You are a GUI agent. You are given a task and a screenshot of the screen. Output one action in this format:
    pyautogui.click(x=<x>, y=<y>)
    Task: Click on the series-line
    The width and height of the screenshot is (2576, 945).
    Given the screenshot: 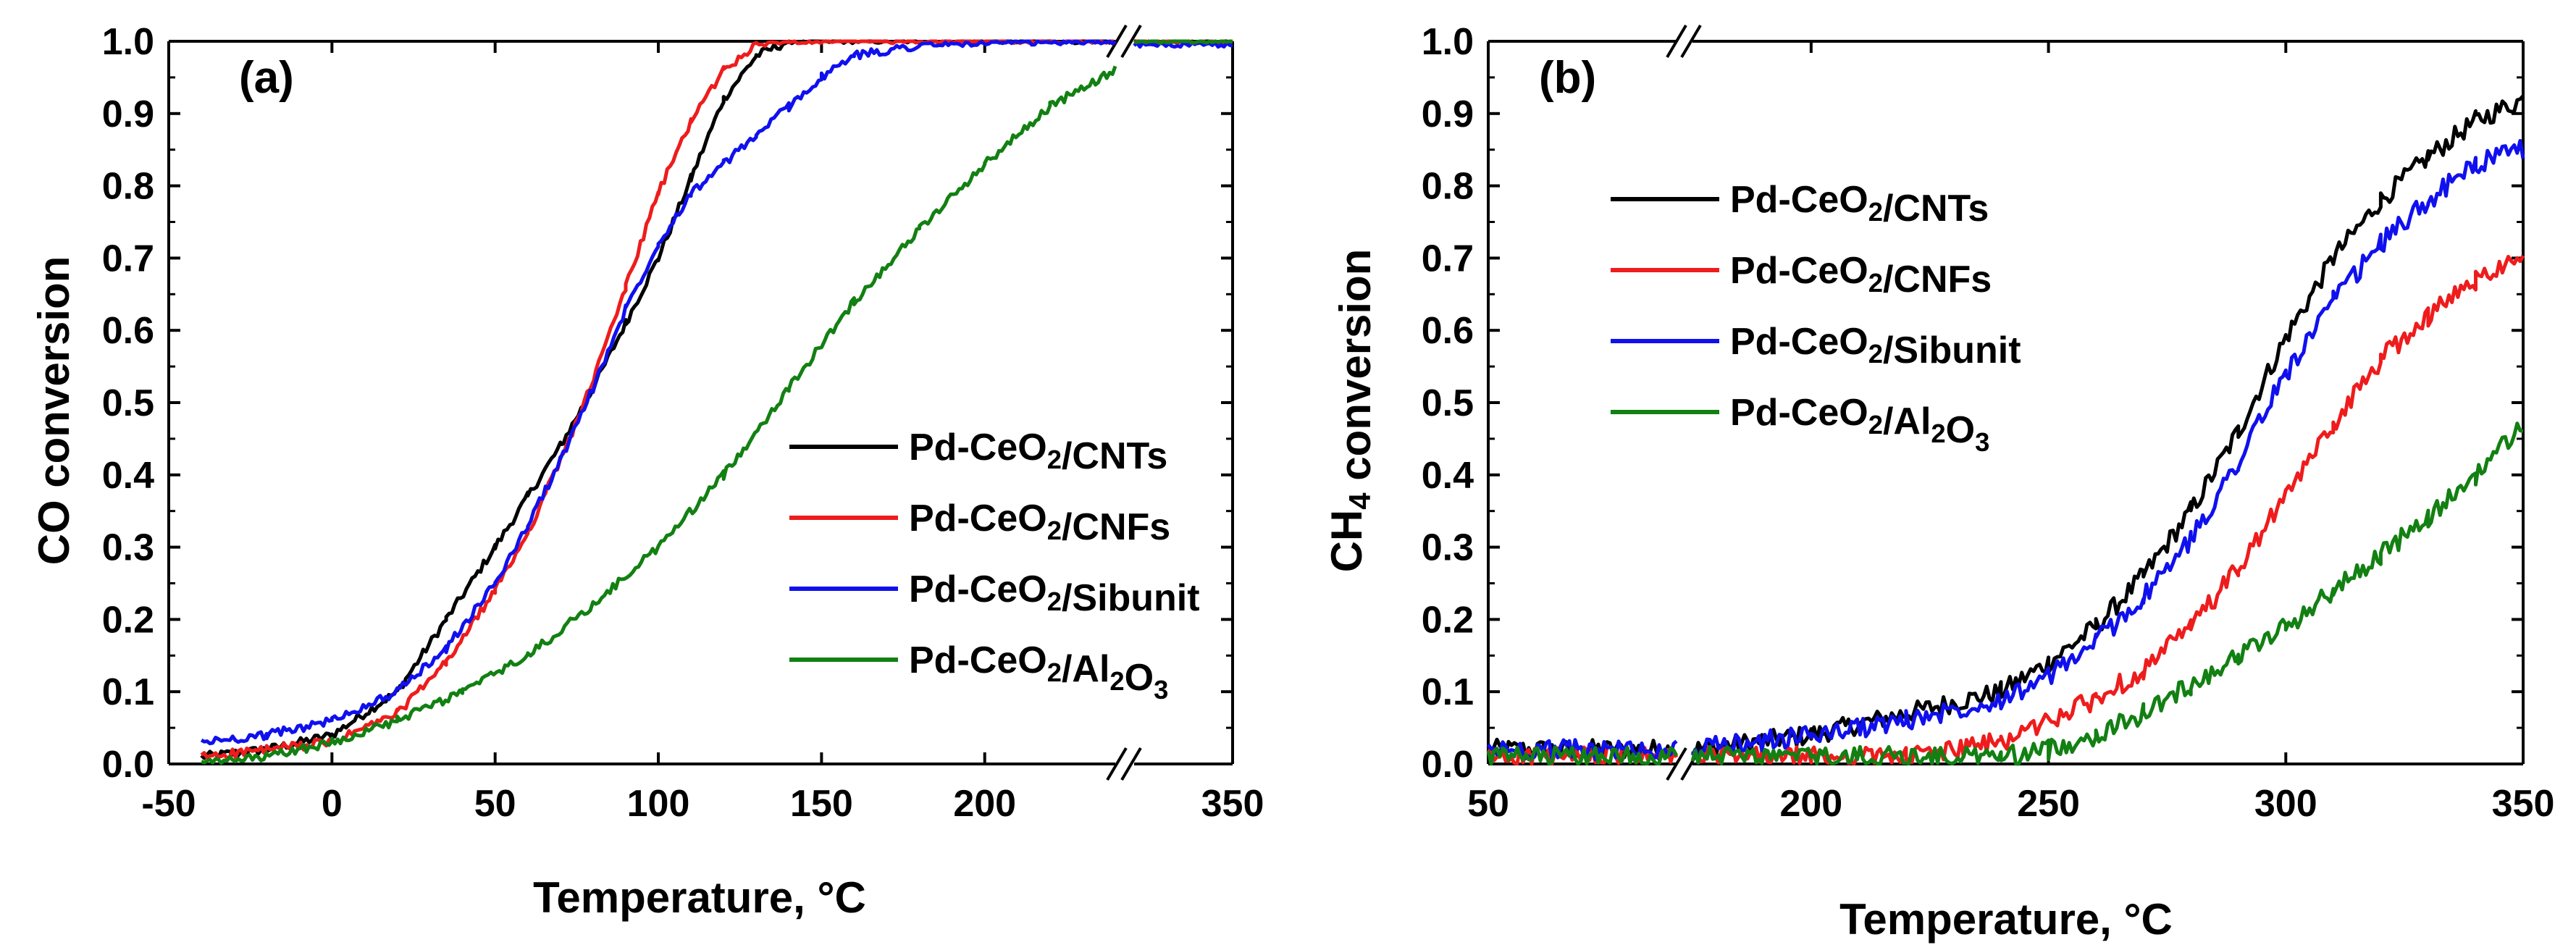 What is the action you would take?
    pyautogui.click(x=2005, y=593)
    